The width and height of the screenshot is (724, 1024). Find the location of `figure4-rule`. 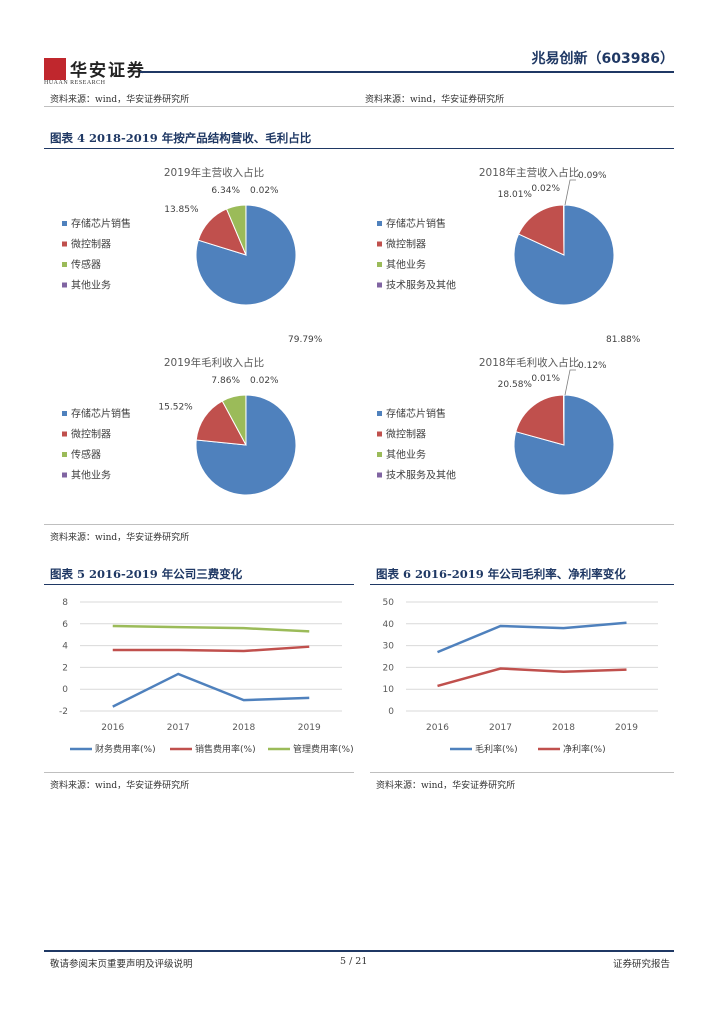

figure4-rule is located at coordinates (359, 148).